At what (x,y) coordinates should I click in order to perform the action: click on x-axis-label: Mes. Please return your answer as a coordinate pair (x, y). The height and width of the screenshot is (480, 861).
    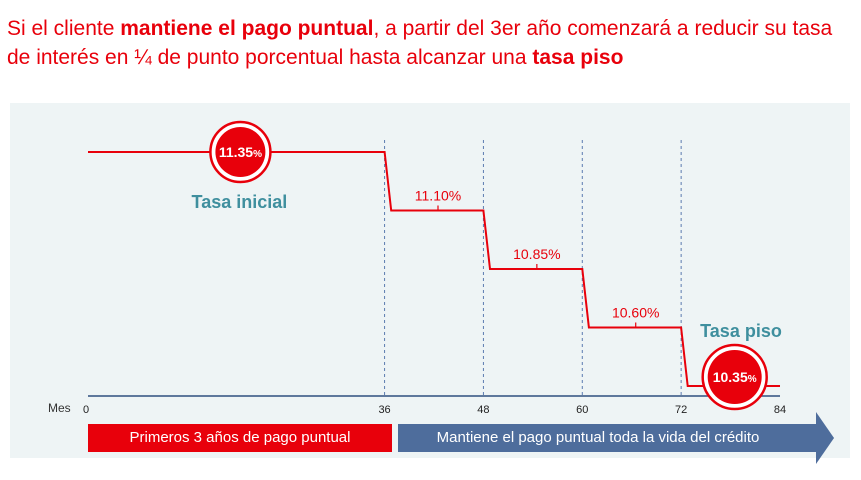
    Looking at the image, I should click on (59, 408).